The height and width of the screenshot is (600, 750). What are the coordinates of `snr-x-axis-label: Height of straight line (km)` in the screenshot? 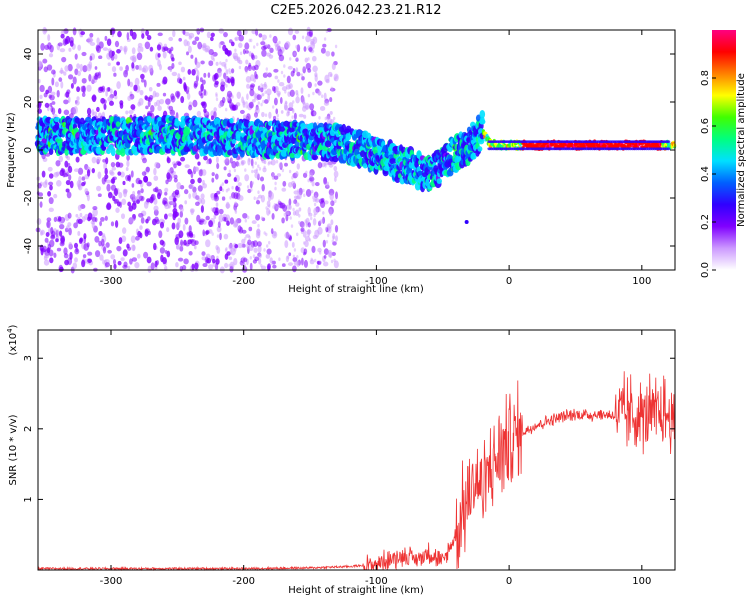 It's located at (356, 590).